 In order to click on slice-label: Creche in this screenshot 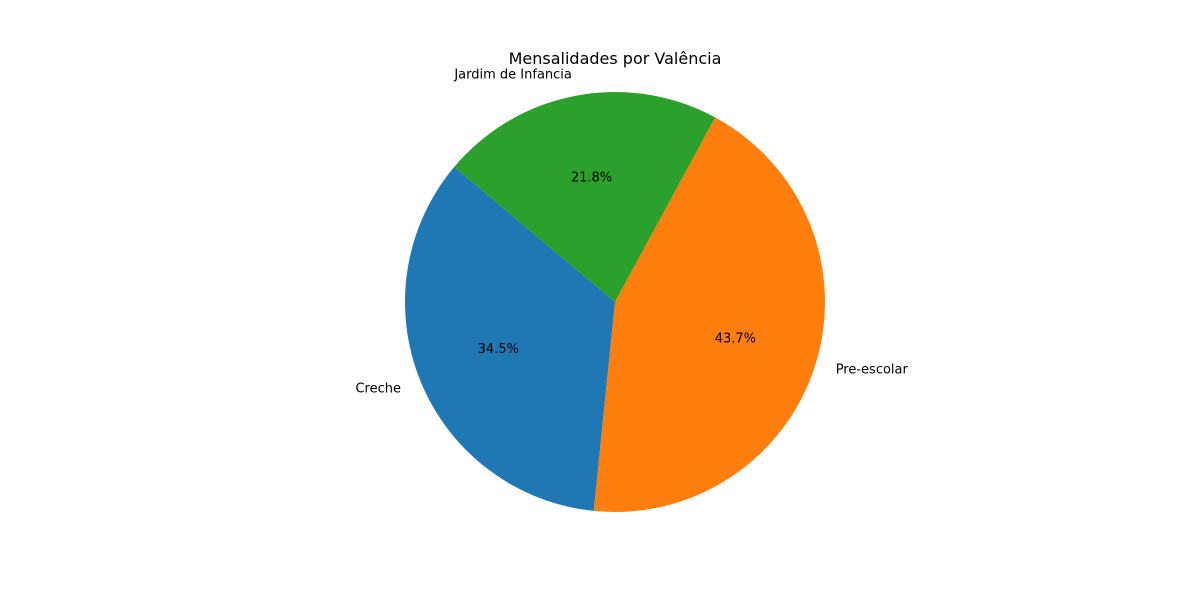, I will do `click(378, 388)`.